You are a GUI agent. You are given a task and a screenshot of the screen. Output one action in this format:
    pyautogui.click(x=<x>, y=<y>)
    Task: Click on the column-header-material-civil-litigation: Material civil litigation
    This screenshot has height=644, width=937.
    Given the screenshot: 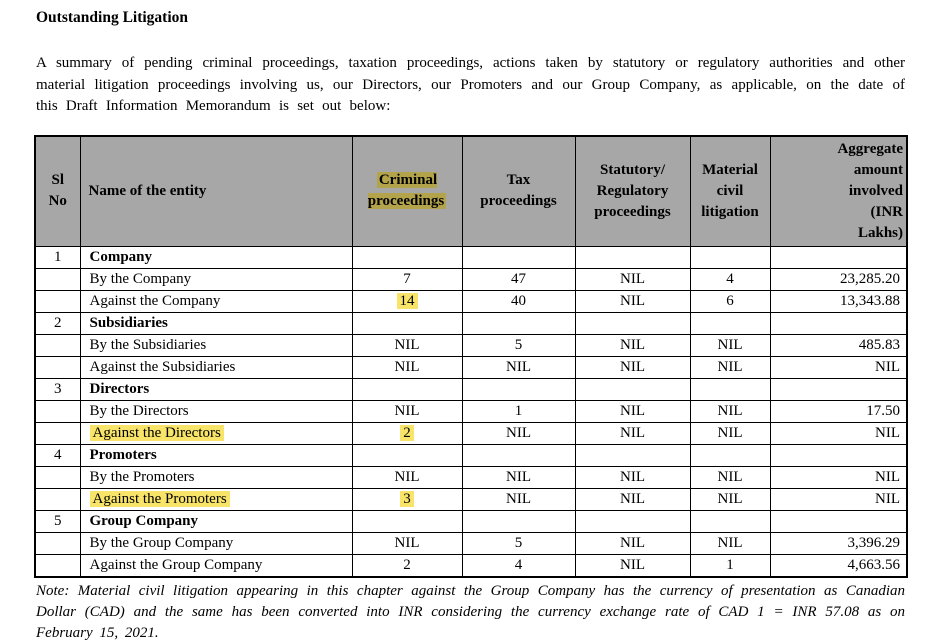 What is the action you would take?
    pyautogui.click(x=730, y=191)
    